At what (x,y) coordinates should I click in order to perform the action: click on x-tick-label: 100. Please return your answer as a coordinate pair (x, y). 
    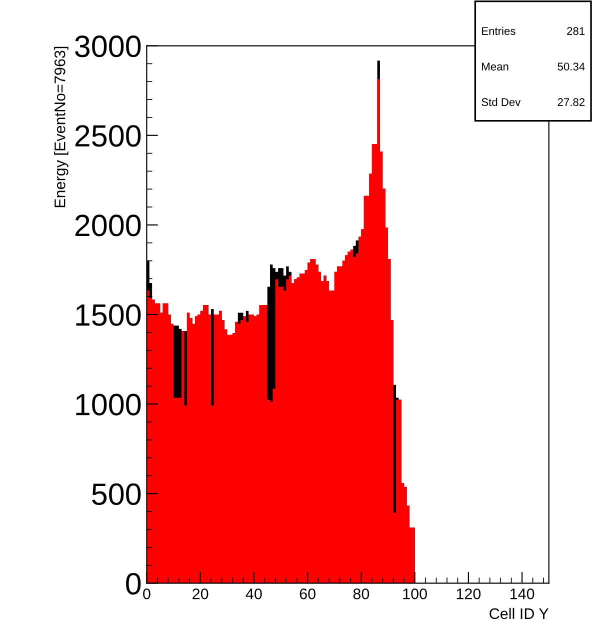
    Looking at the image, I should click on (415, 594).